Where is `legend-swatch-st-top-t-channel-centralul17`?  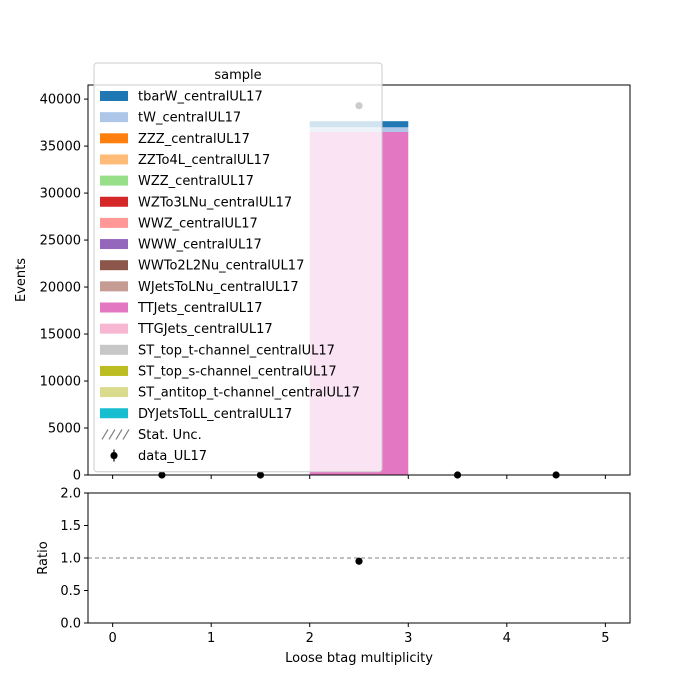 legend-swatch-st-top-t-channel-centralul17 is located at coordinates (114, 349).